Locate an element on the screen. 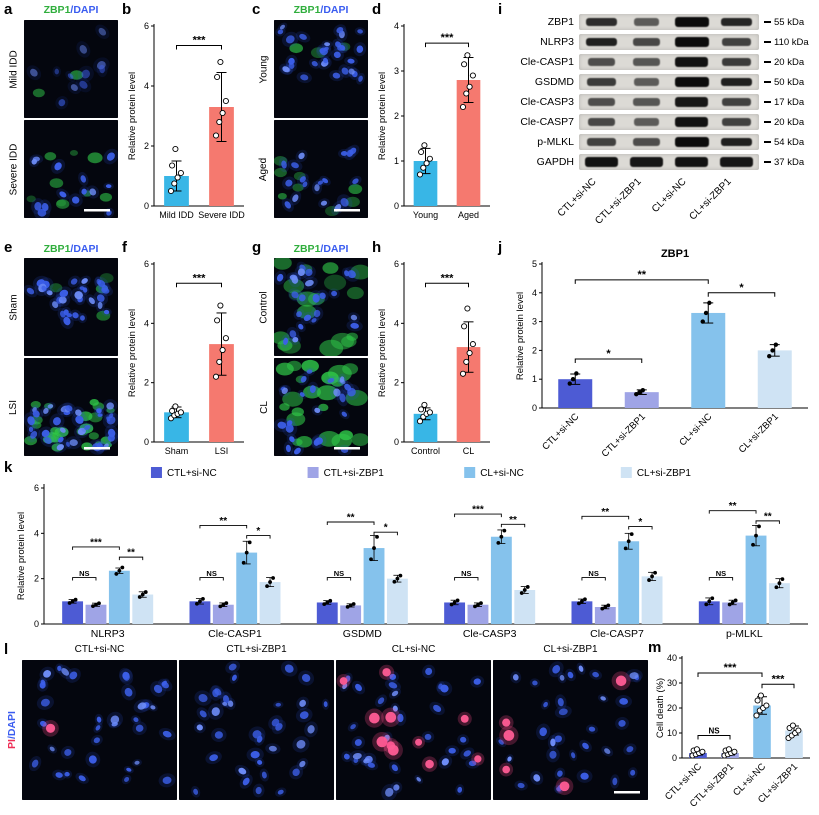  blot-kda-label: 37 kDa is located at coordinates (781, 162).